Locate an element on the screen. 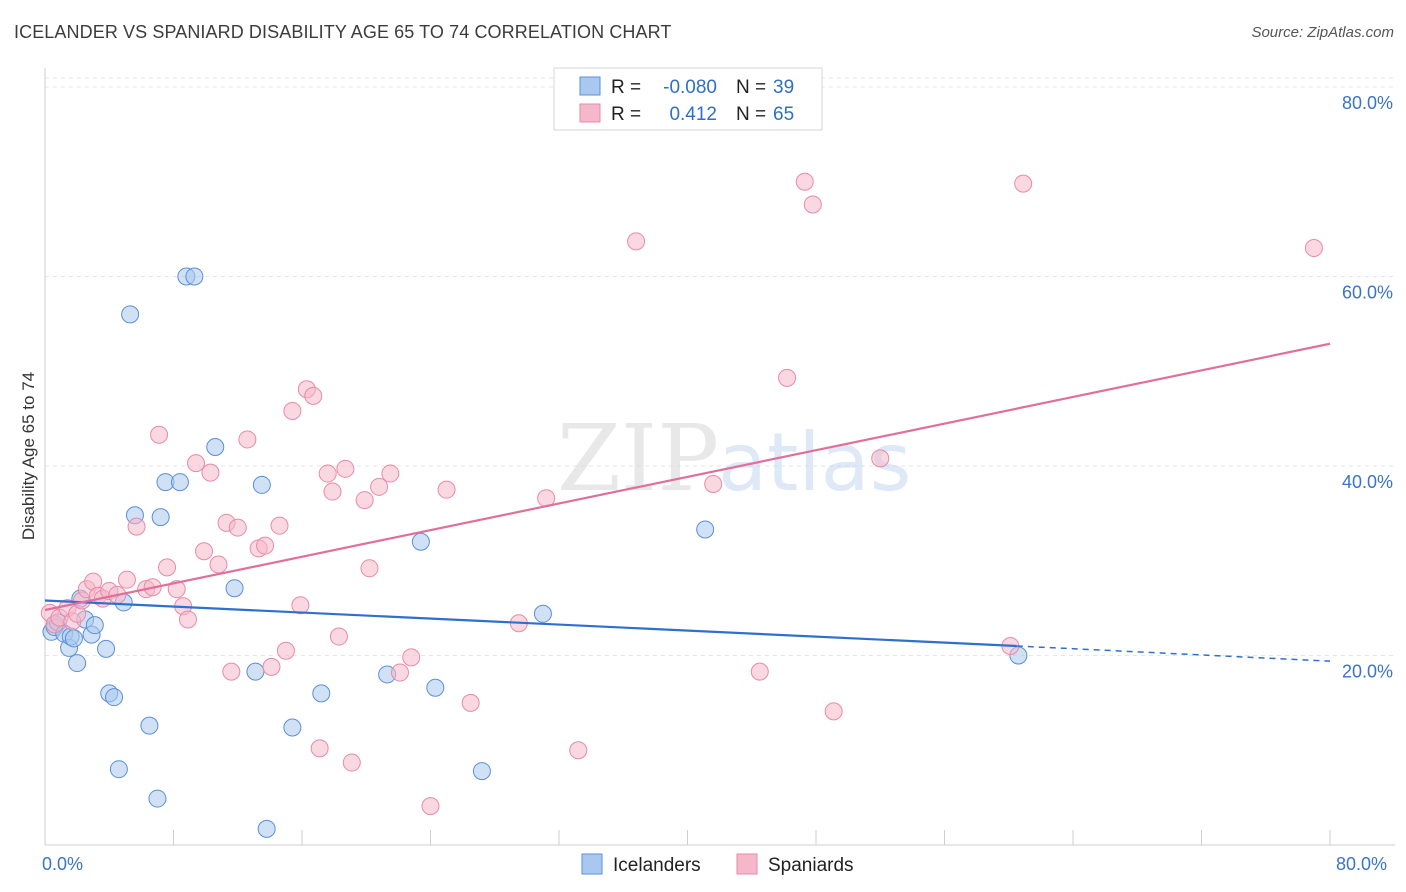  correlation-legend: R = -0.080 N = 39 R = 0.412 N = 65 is located at coordinates (688, 99).